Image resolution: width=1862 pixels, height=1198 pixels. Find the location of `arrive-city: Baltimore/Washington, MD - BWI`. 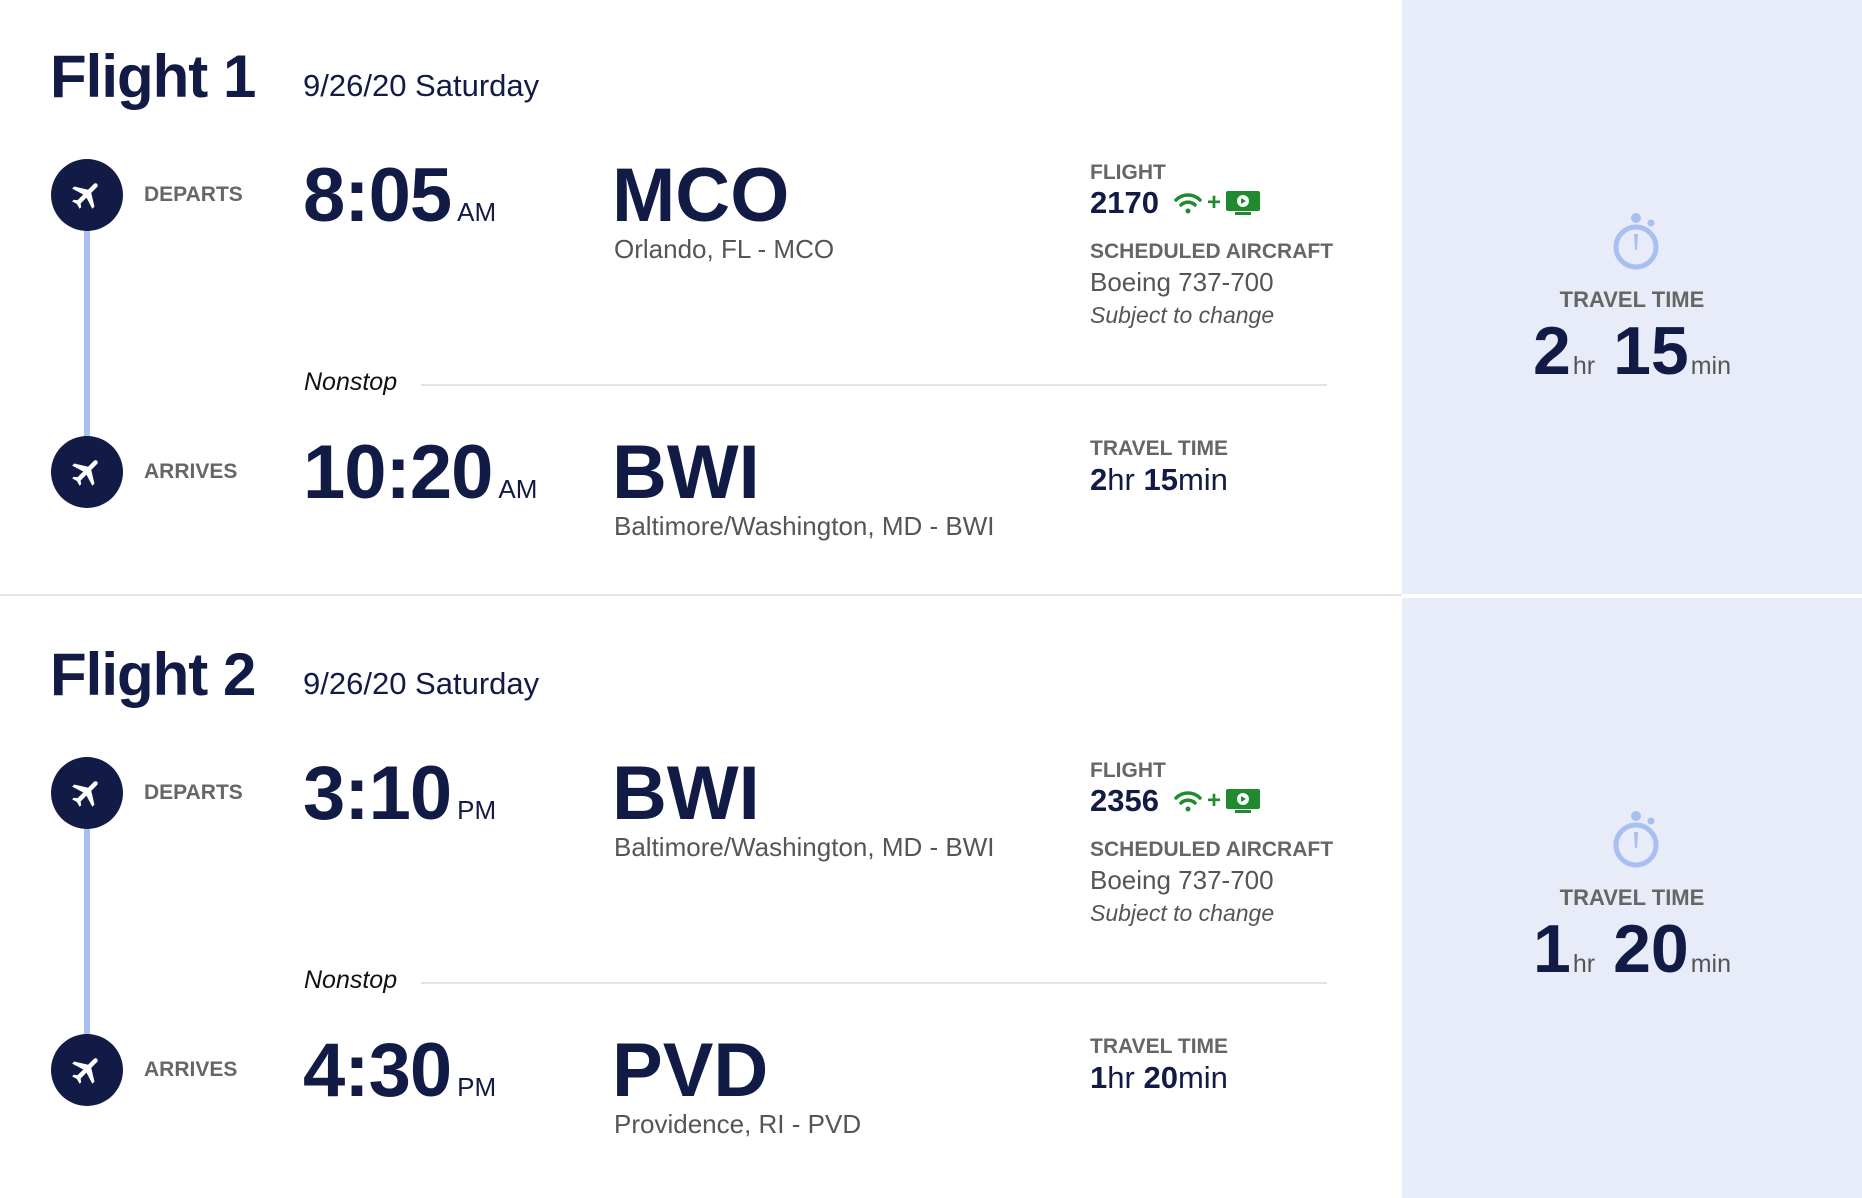

arrive-city: Baltimore/Washington, MD - BWI is located at coordinates (804, 526).